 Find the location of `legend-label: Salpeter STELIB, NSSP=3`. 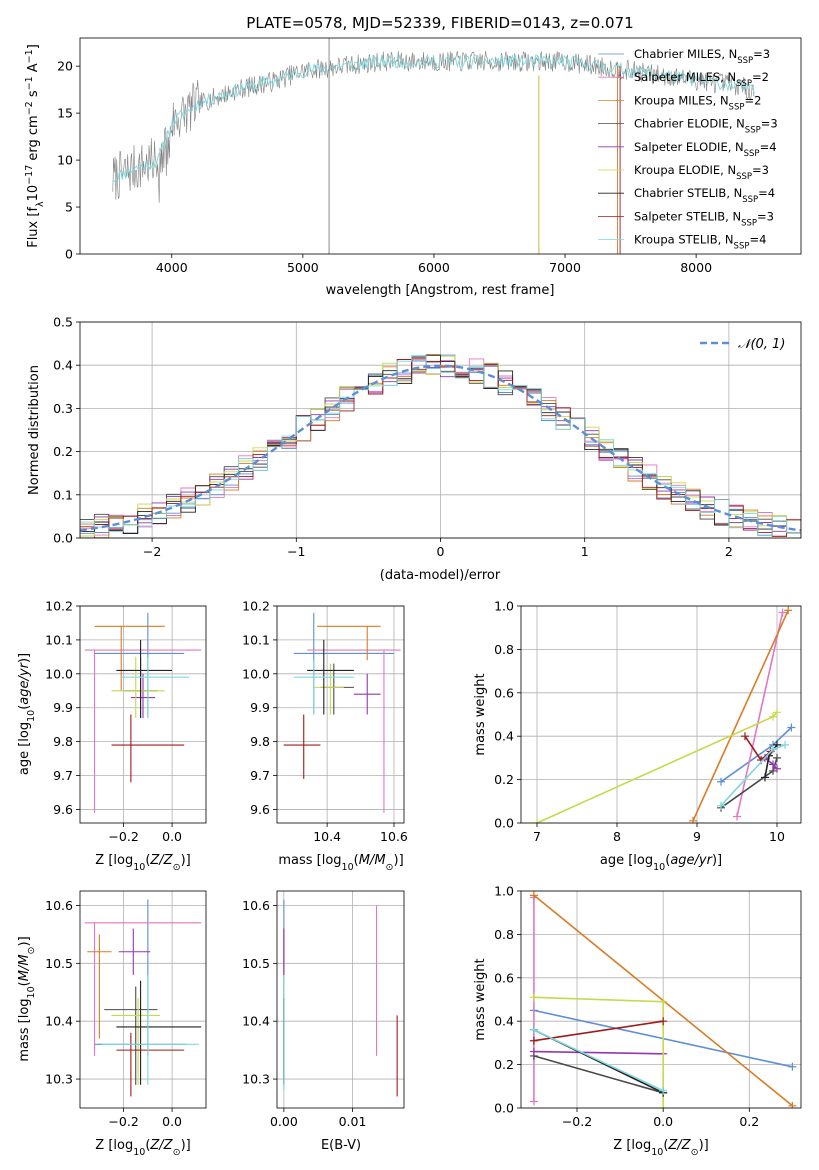

legend-label: Salpeter STELIB, NSSP=3 is located at coordinates (704, 218).